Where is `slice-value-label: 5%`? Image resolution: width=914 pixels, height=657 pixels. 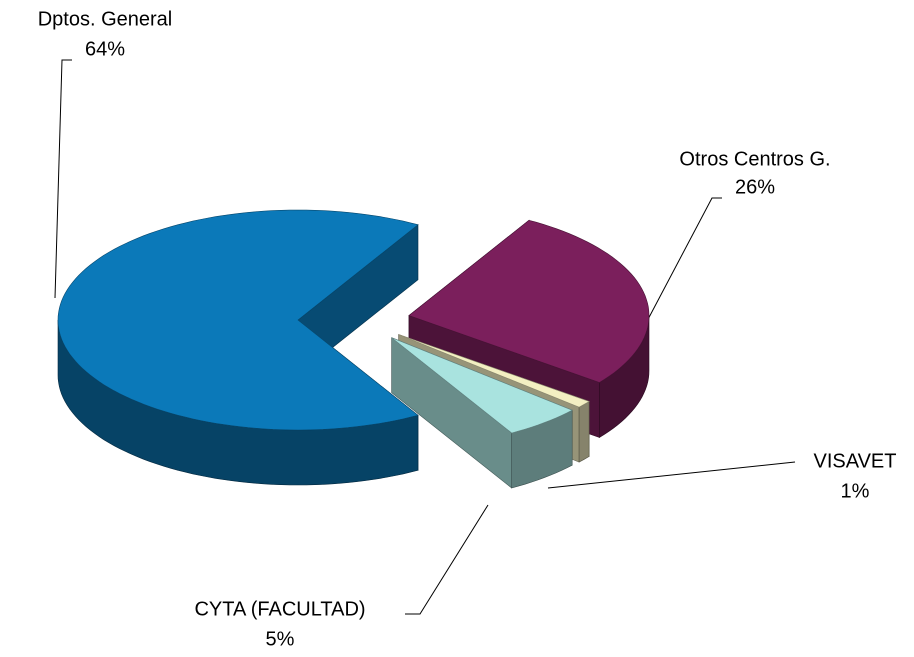
slice-value-label: 5% is located at coordinates (280, 639).